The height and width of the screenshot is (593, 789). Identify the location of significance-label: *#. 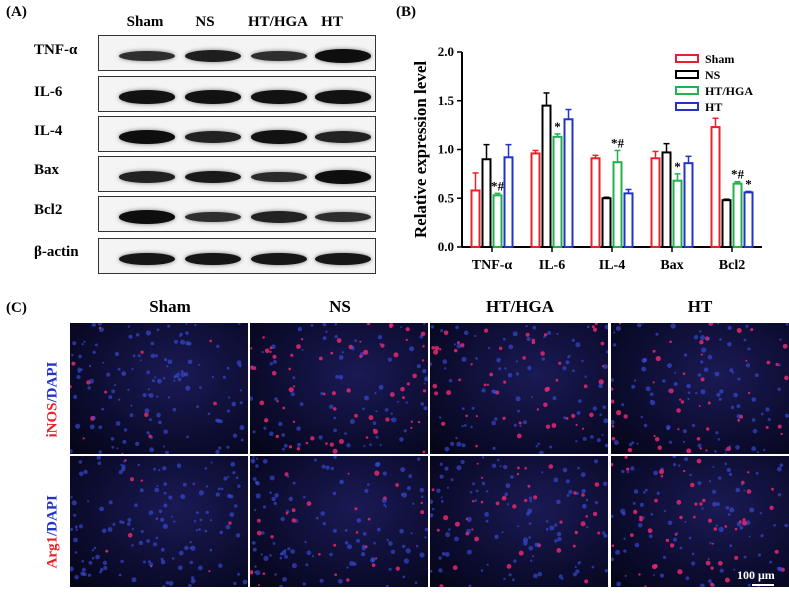
(738, 174).